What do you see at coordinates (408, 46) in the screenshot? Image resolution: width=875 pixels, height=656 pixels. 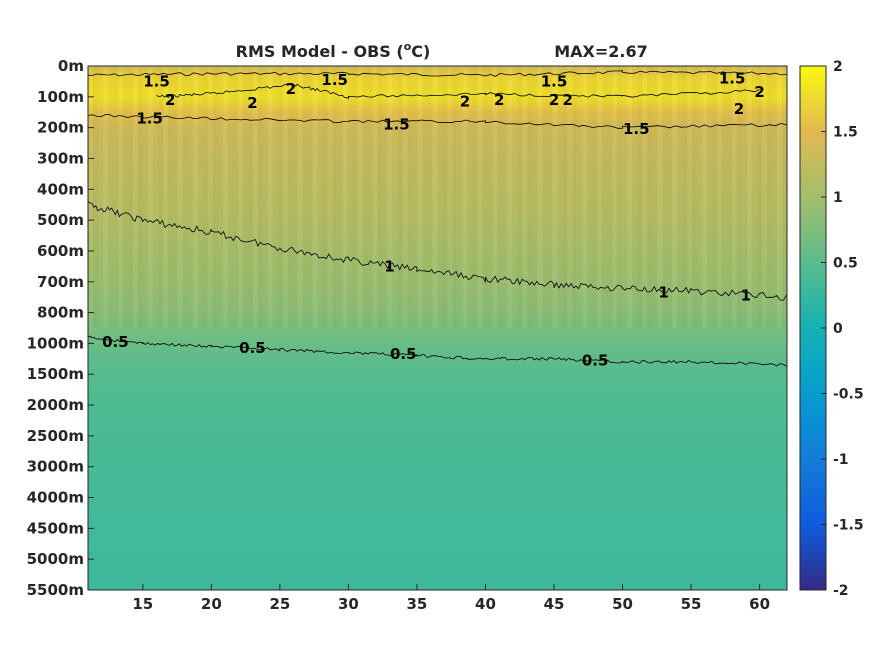 I see `title-unit: o` at bounding box center [408, 46].